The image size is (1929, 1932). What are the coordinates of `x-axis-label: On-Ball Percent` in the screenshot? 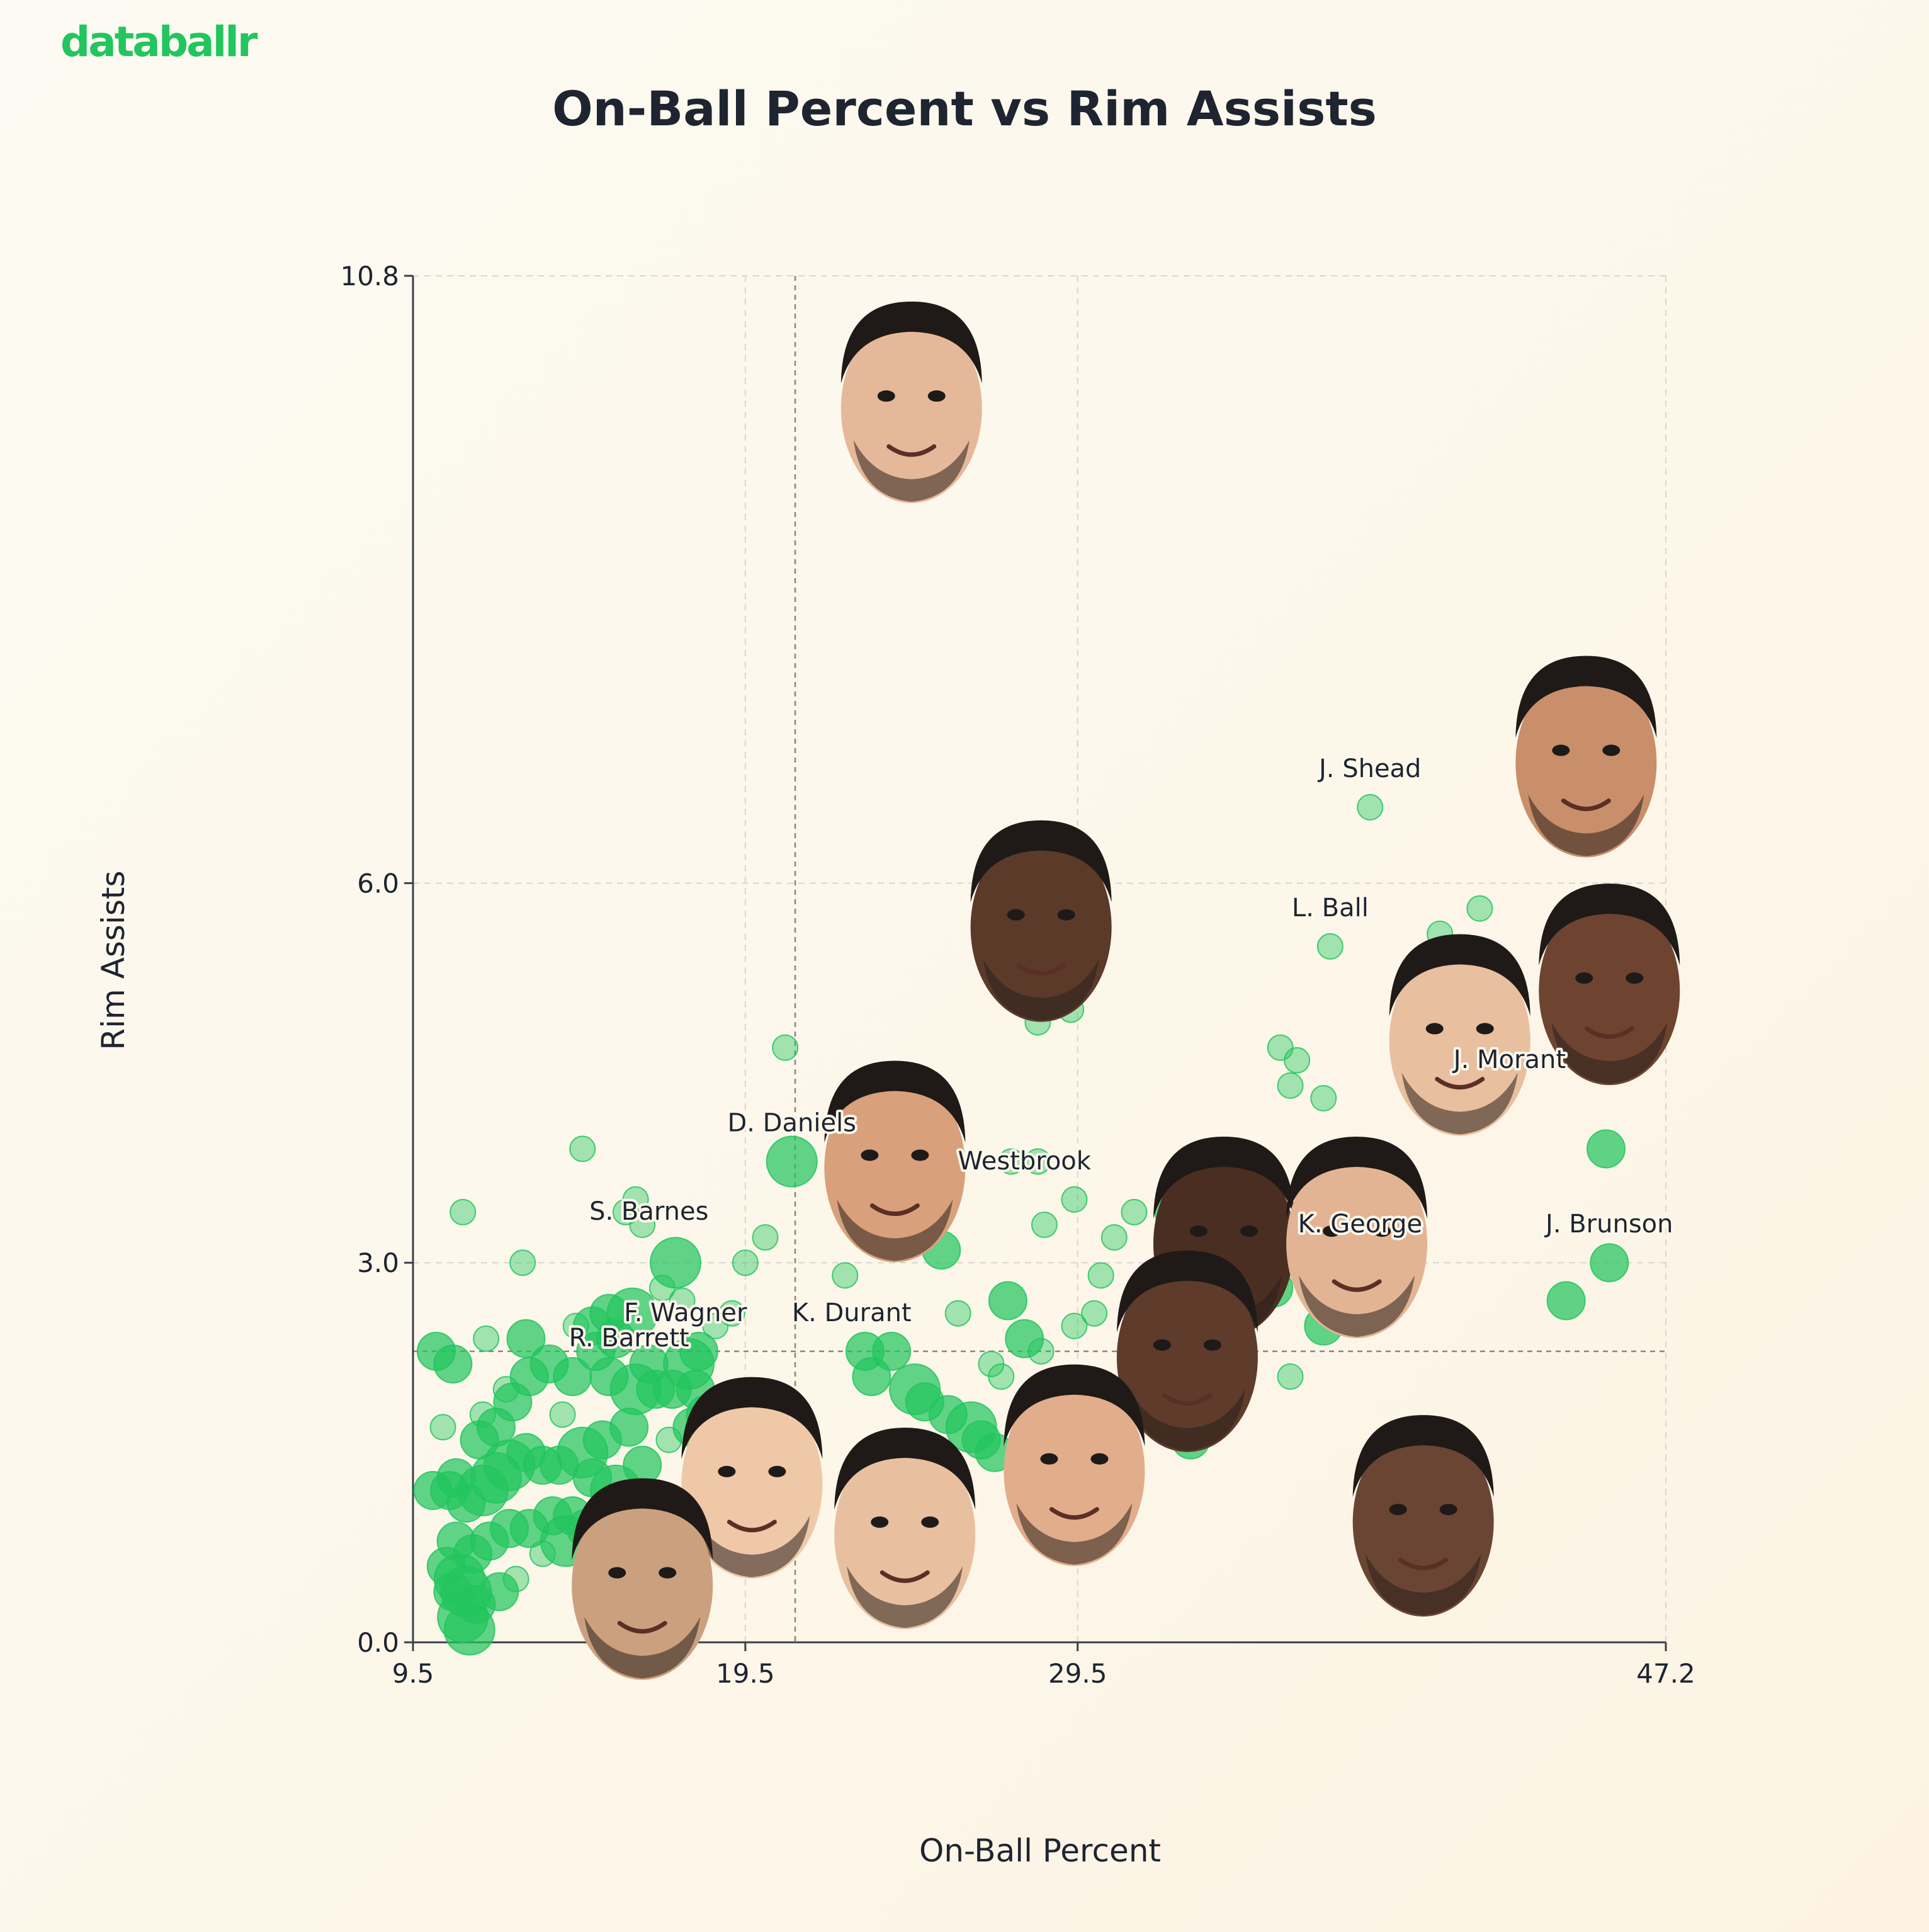 It's located at (1040, 1851).